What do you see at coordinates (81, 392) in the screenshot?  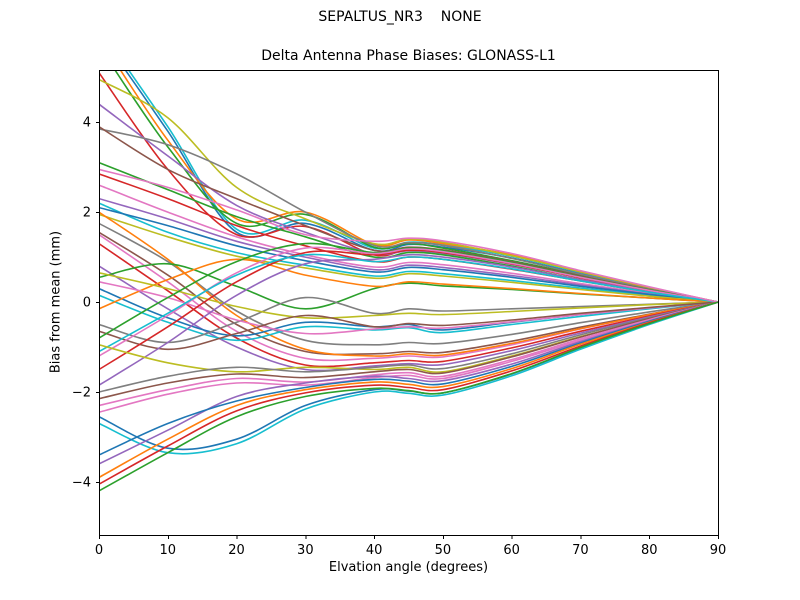 I see `y-tick-label: −2` at bounding box center [81, 392].